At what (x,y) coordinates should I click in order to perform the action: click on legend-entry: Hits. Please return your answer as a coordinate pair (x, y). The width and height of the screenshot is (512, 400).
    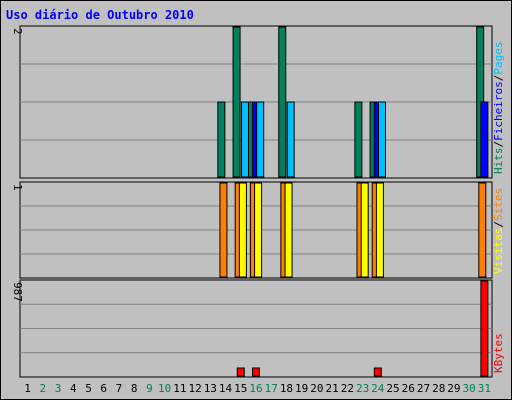
    Looking at the image, I should click on (498, 161).